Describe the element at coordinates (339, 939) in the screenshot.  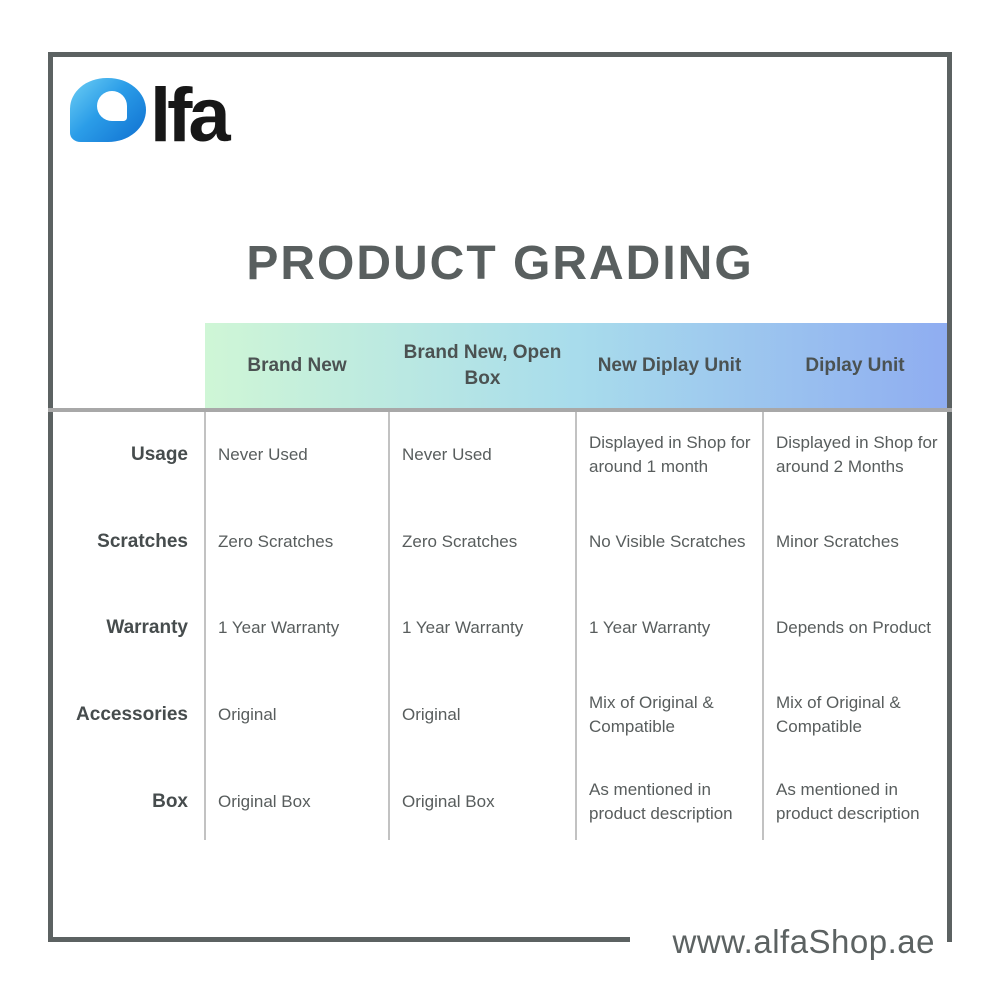
I see `frame-bottom-line` at that location.